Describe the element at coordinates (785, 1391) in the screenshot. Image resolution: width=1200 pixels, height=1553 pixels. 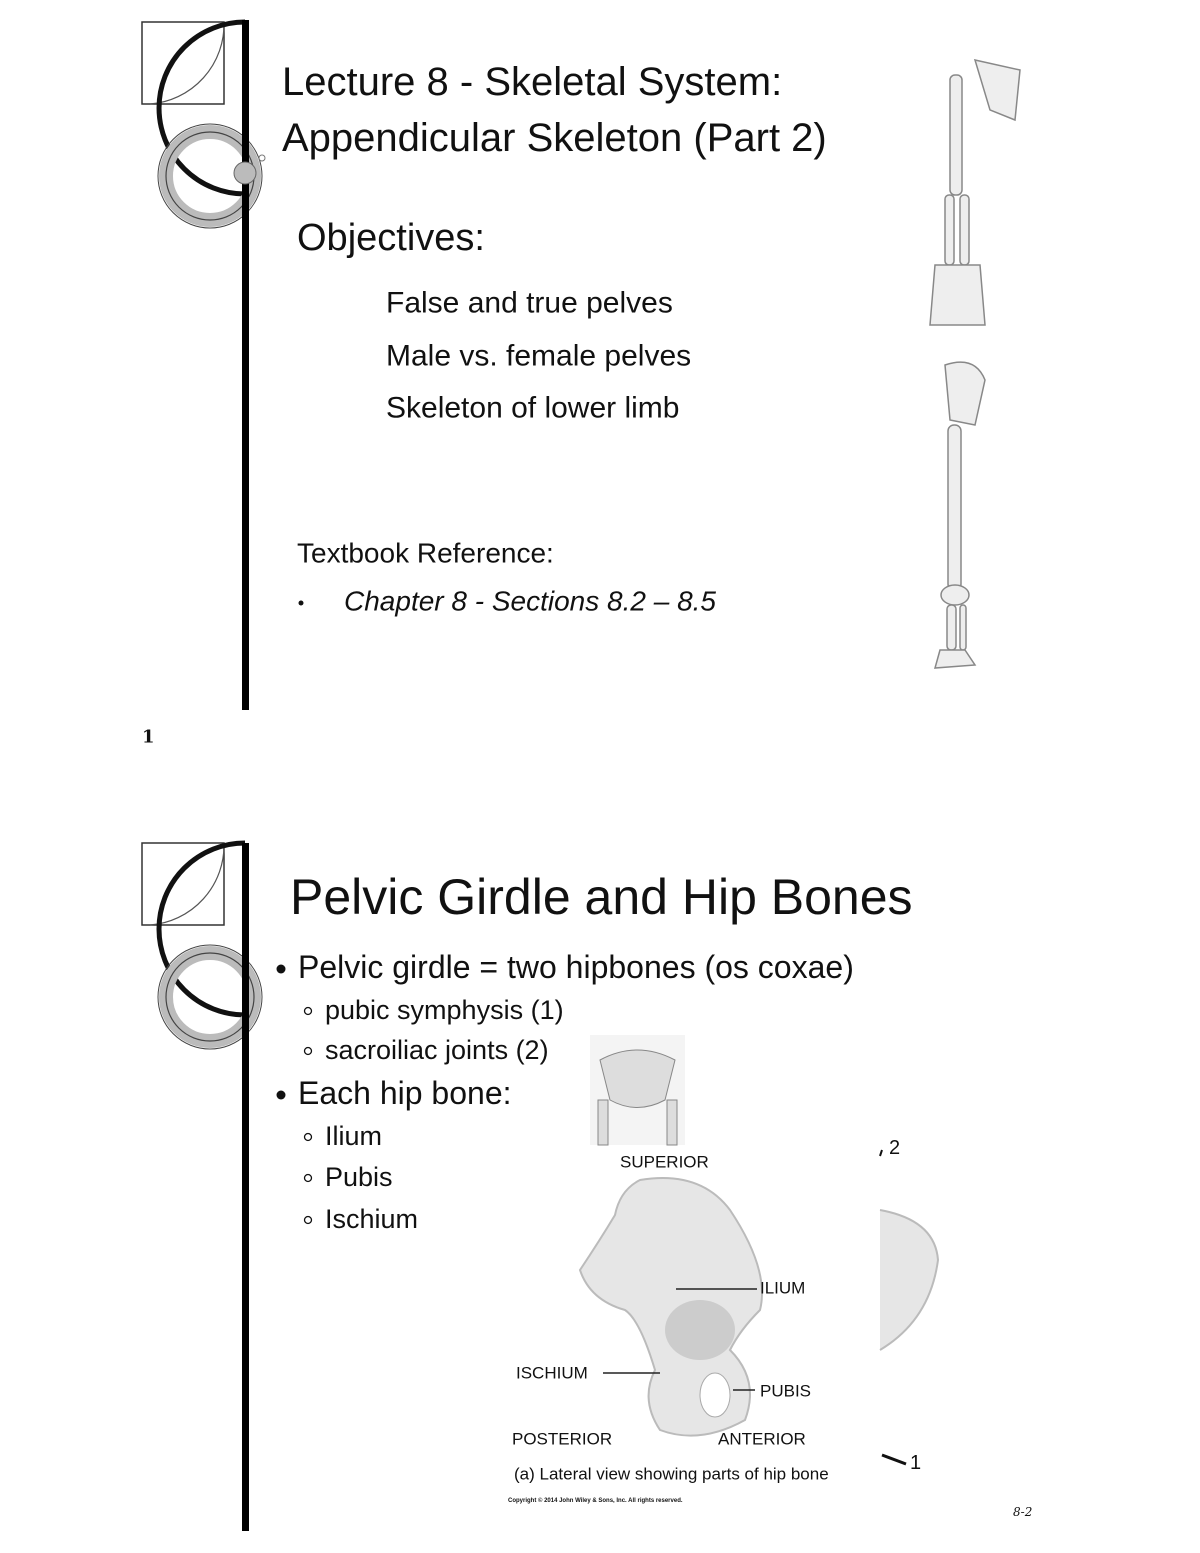
I see `figure-label: PUBIS` at that location.